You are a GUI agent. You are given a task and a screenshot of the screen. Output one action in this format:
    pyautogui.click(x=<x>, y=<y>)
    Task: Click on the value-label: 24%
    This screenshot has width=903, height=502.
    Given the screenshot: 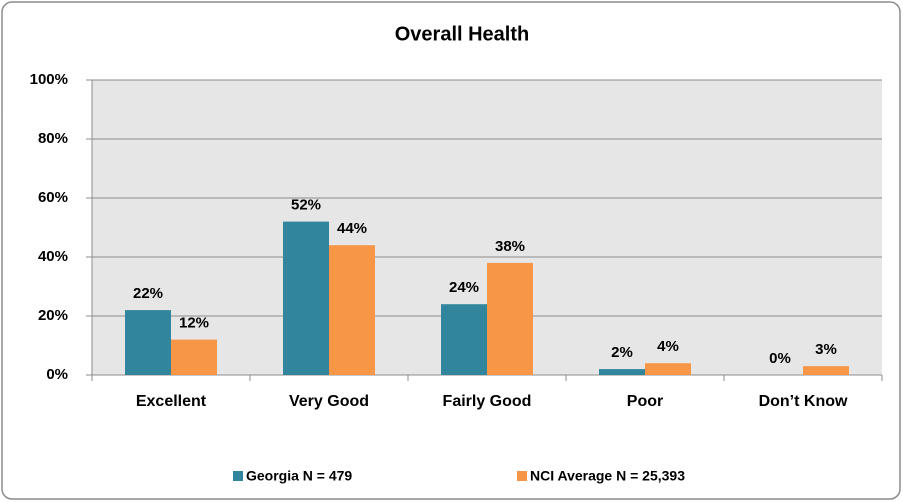 What is the action you would take?
    pyautogui.click(x=464, y=287)
    